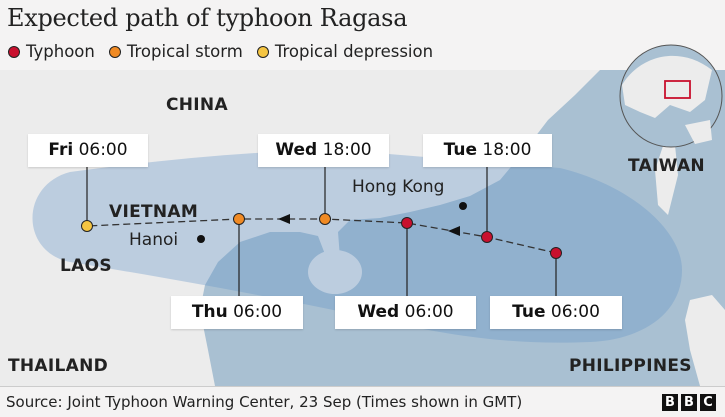 The width and height of the screenshot is (725, 417). I want to click on time-label: Thu 06:00, so click(237, 312).